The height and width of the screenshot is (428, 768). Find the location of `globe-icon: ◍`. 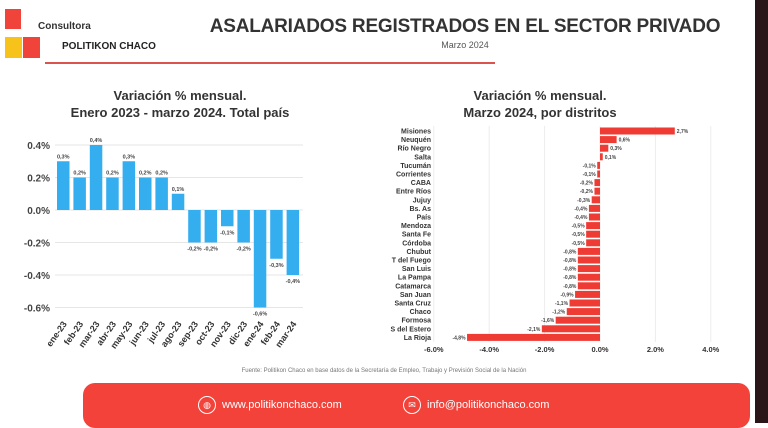

globe-icon: ◍ is located at coordinates (207, 405).